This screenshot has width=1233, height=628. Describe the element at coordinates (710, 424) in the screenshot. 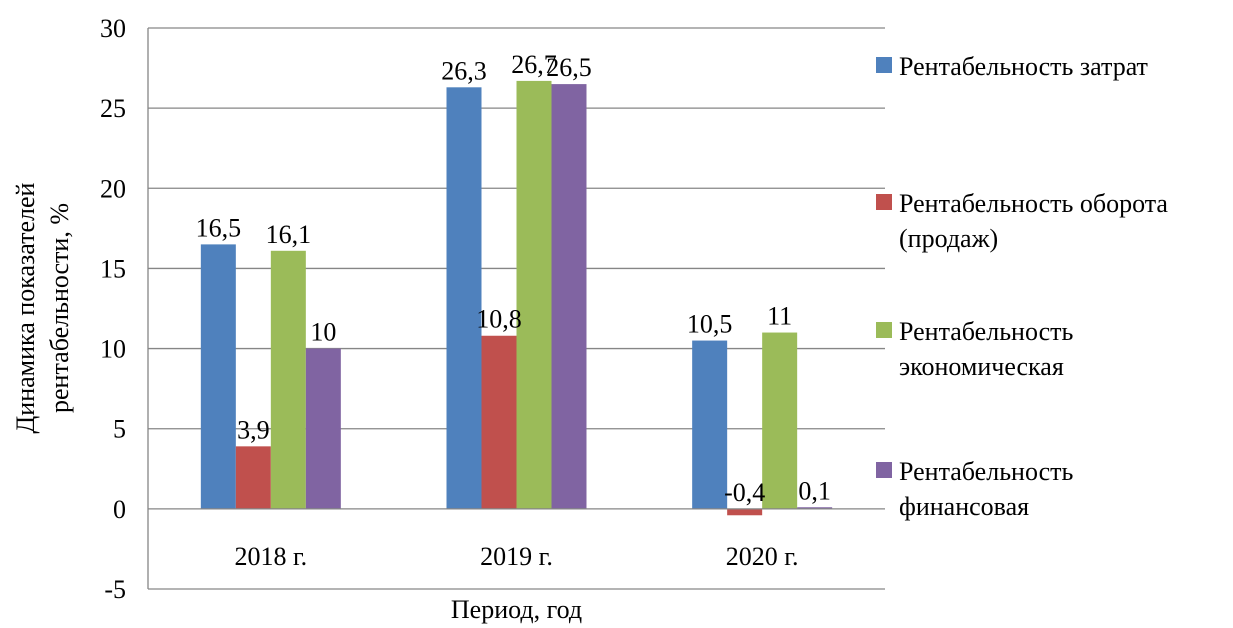

I see `bar-1-2020 г.` at that location.